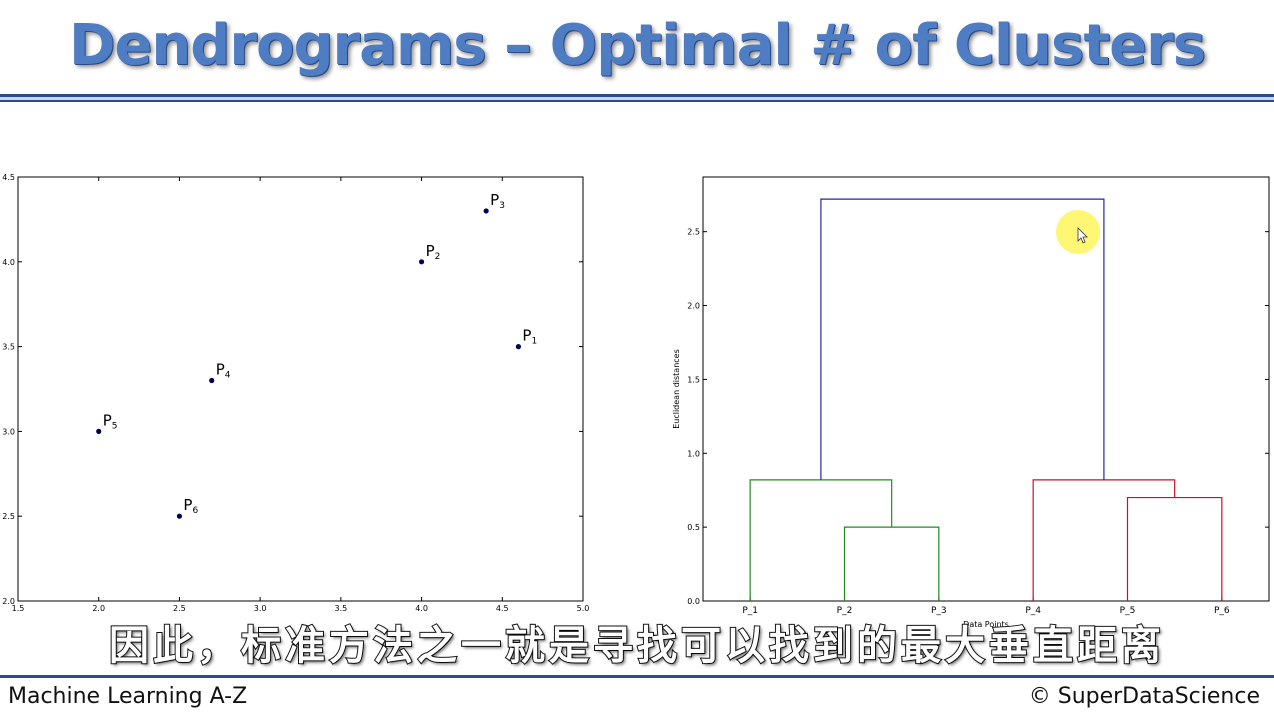  What do you see at coordinates (223, 371) in the screenshot?
I see `point-label: P4` at bounding box center [223, 371].